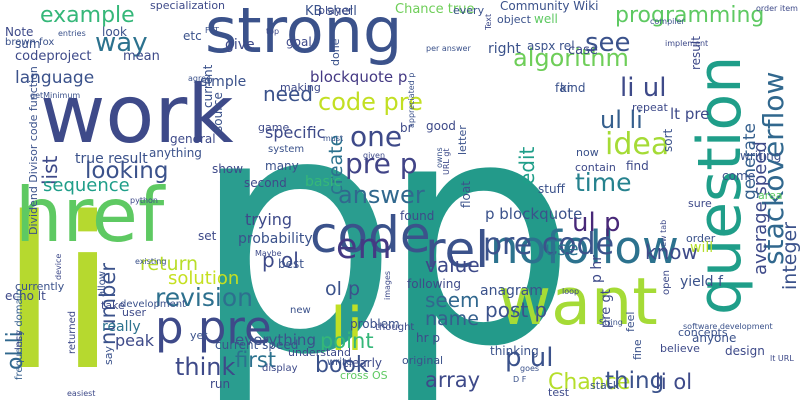  What do you see at coordinates (121, 43) in the screenshot?
I see `cloud-word: way` at bounding box center [121, 43].